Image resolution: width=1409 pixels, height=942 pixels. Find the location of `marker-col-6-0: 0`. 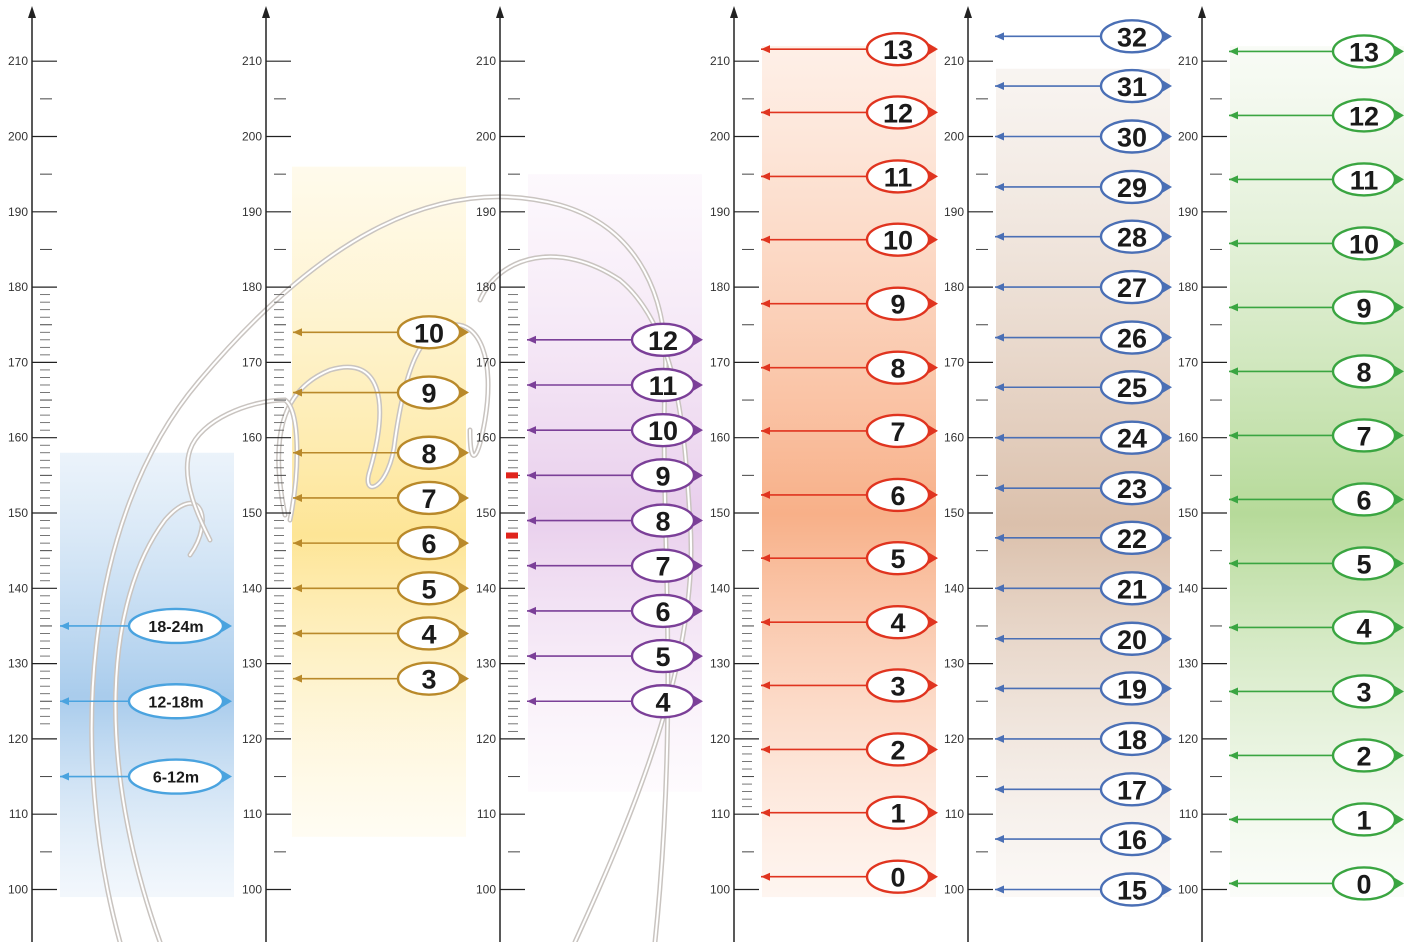

marker-col-6-0: 0 is located at coordinates (1316, 883).